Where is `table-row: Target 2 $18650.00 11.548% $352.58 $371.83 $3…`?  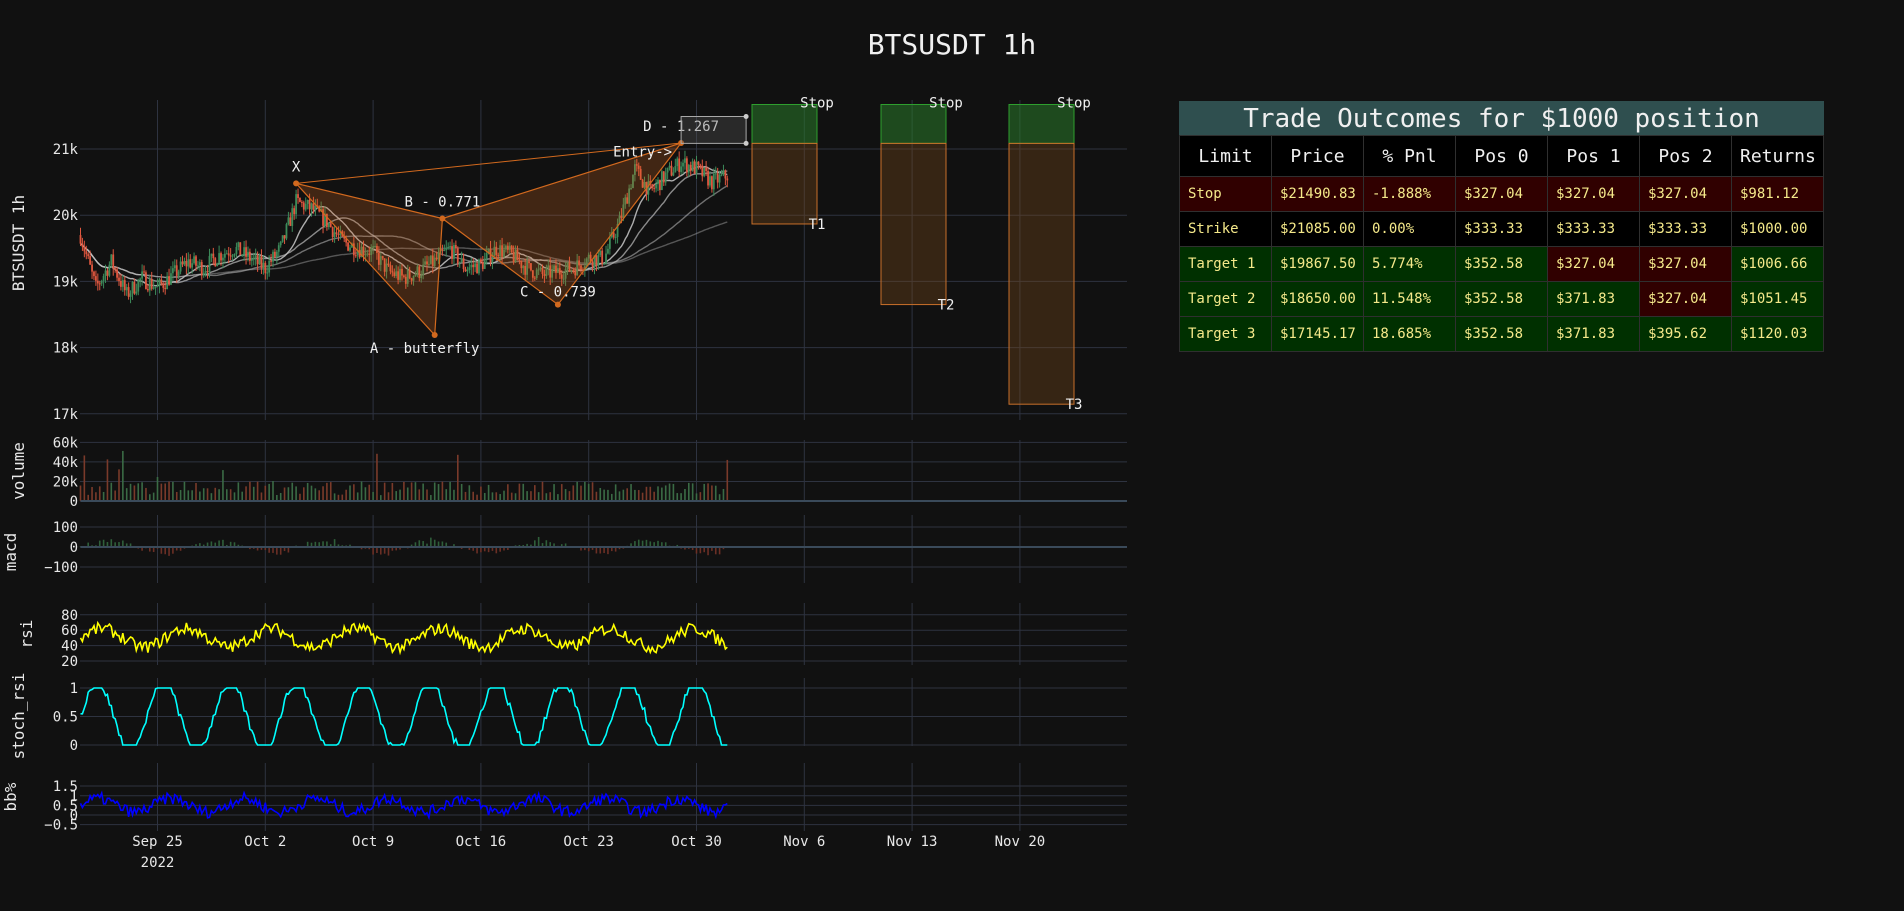 table-row: Target 2 $18650.00 11.548% $352.58 $371.83 $3… is located at coordinates (1501, 299).